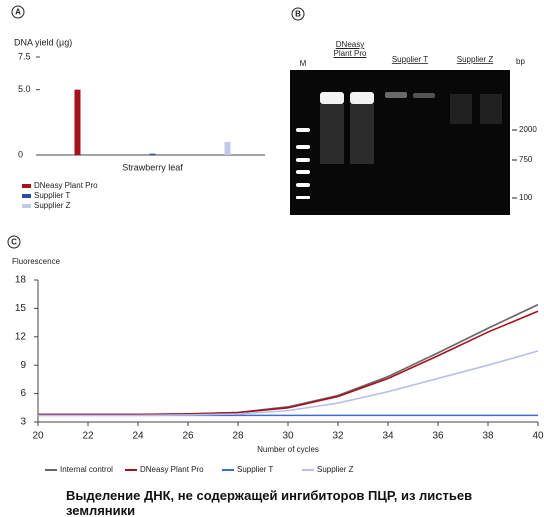 This screenshot has height=517, width=544. Describe the element at coordinates (538, 436) in the screenshot. I see `x-tick-label: 40` at that location.